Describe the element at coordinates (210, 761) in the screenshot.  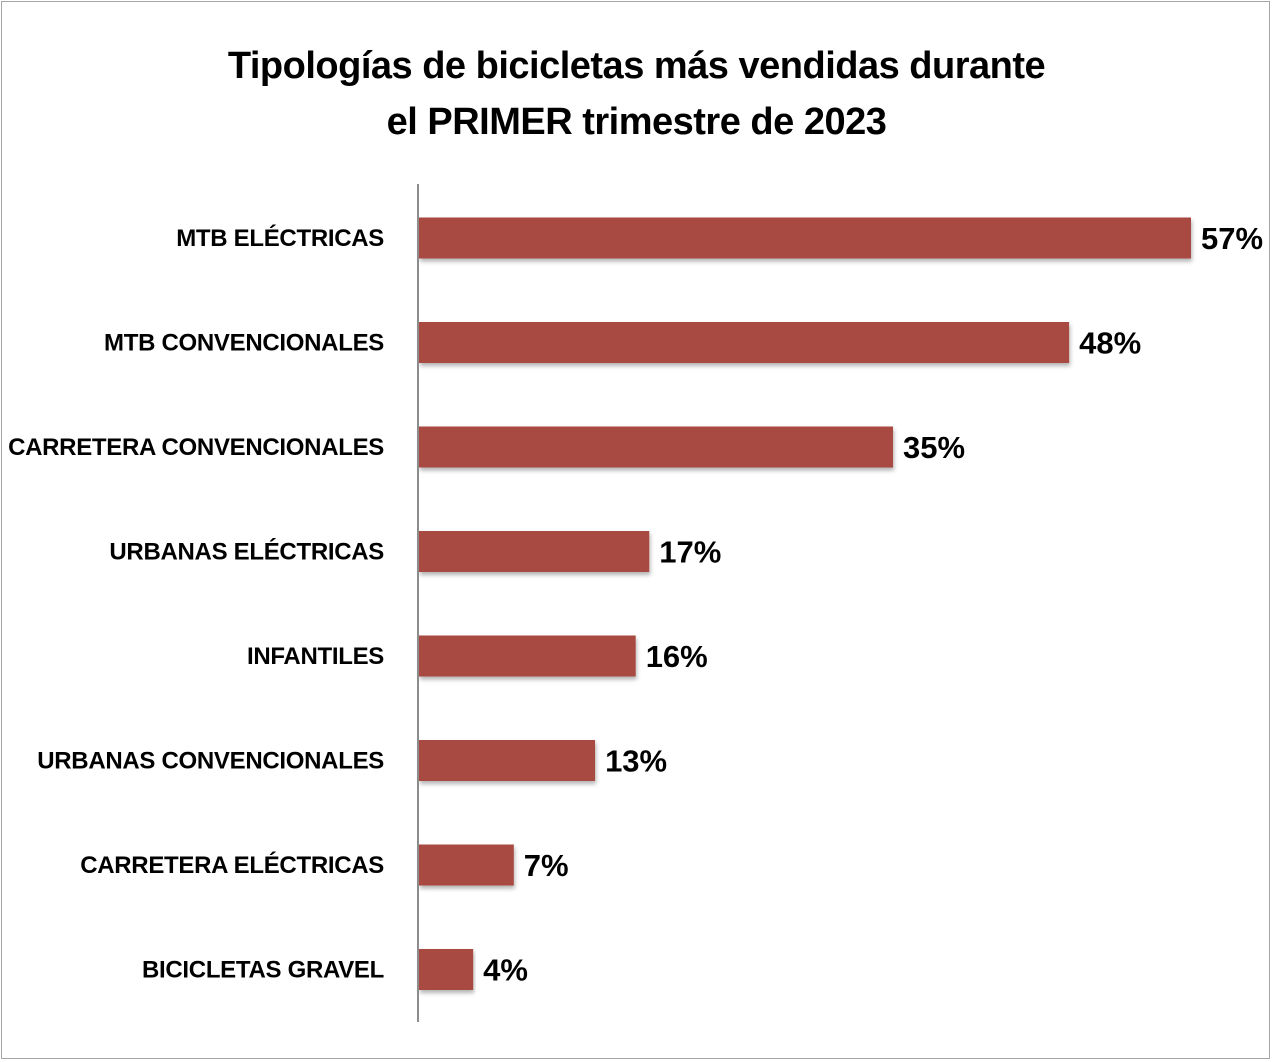
I see `category-label: URBANAS CONVENCIONALES` at that location.